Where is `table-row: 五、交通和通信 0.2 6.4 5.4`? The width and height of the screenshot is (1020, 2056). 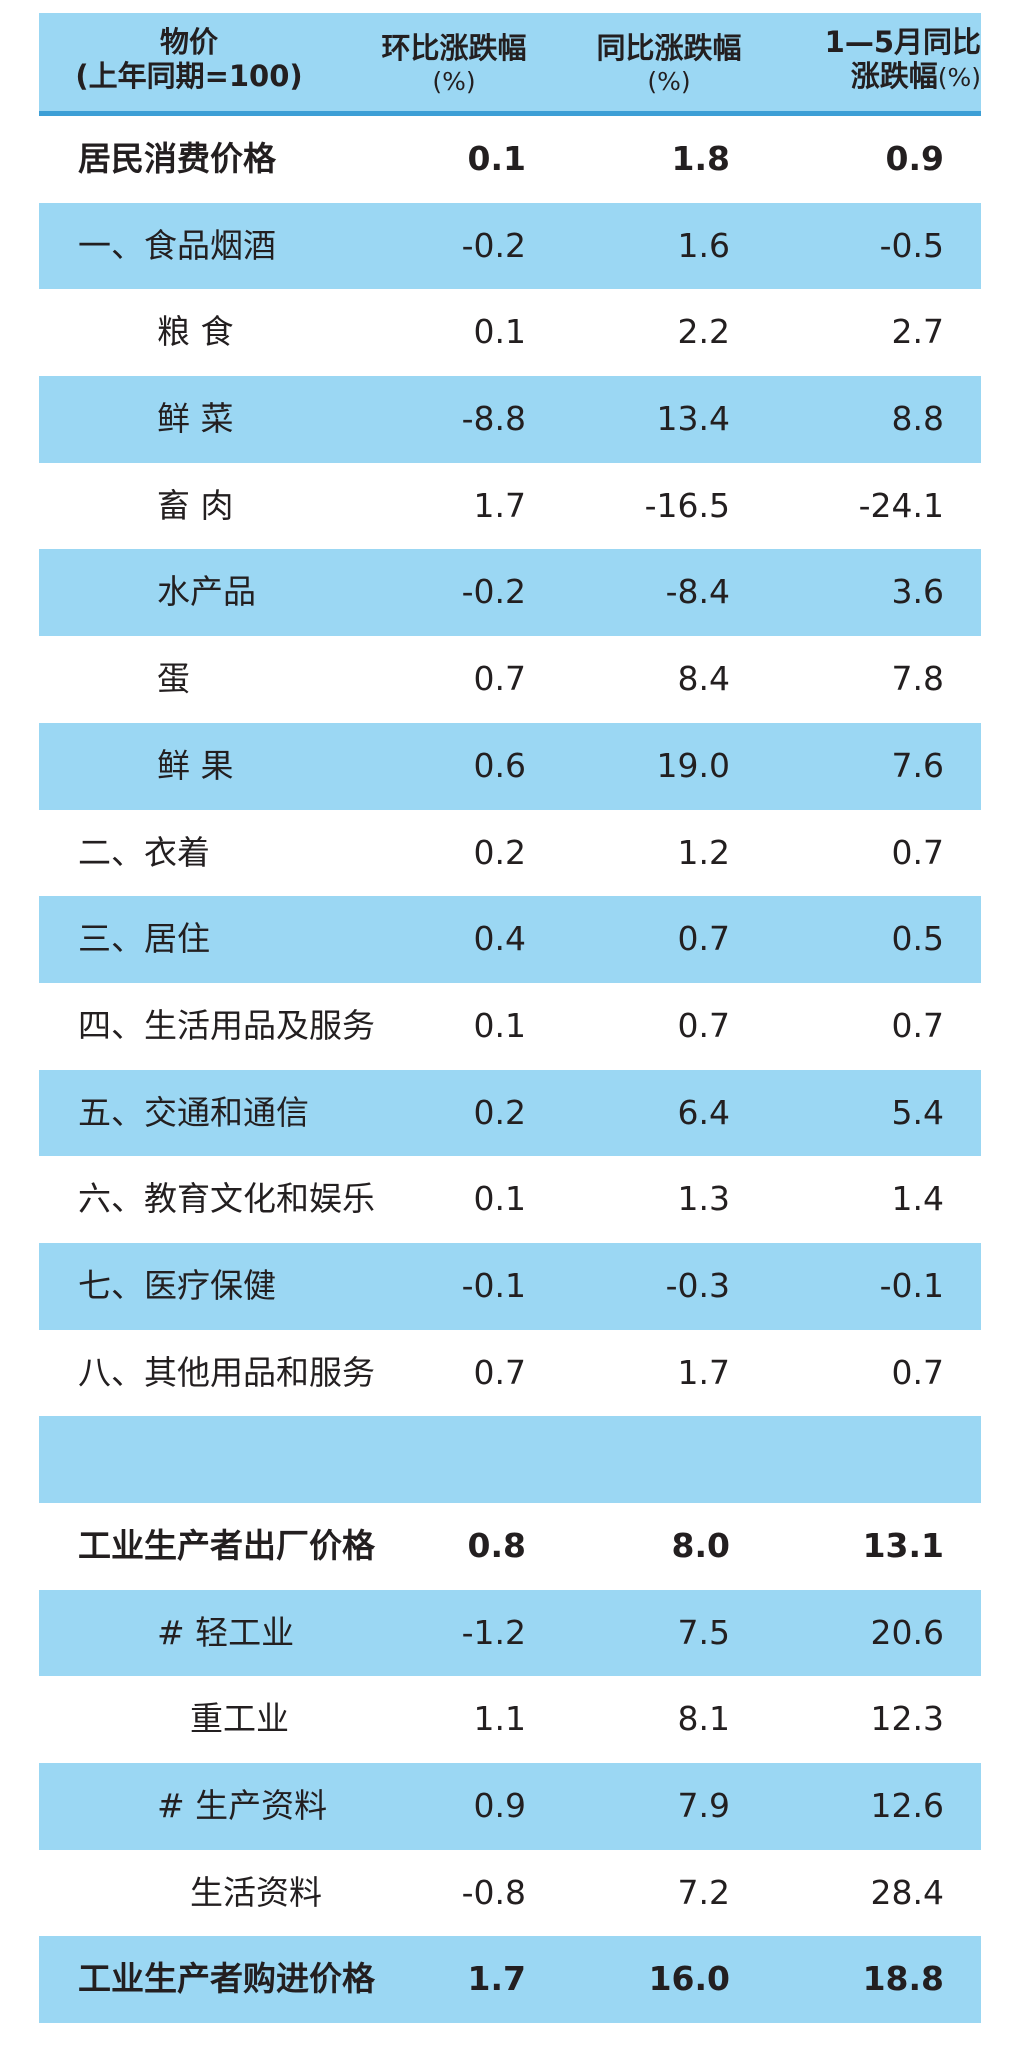
table-row: 五、交通和通信 0.2 6.4 5.4 is located at coordinates (510, 1113).